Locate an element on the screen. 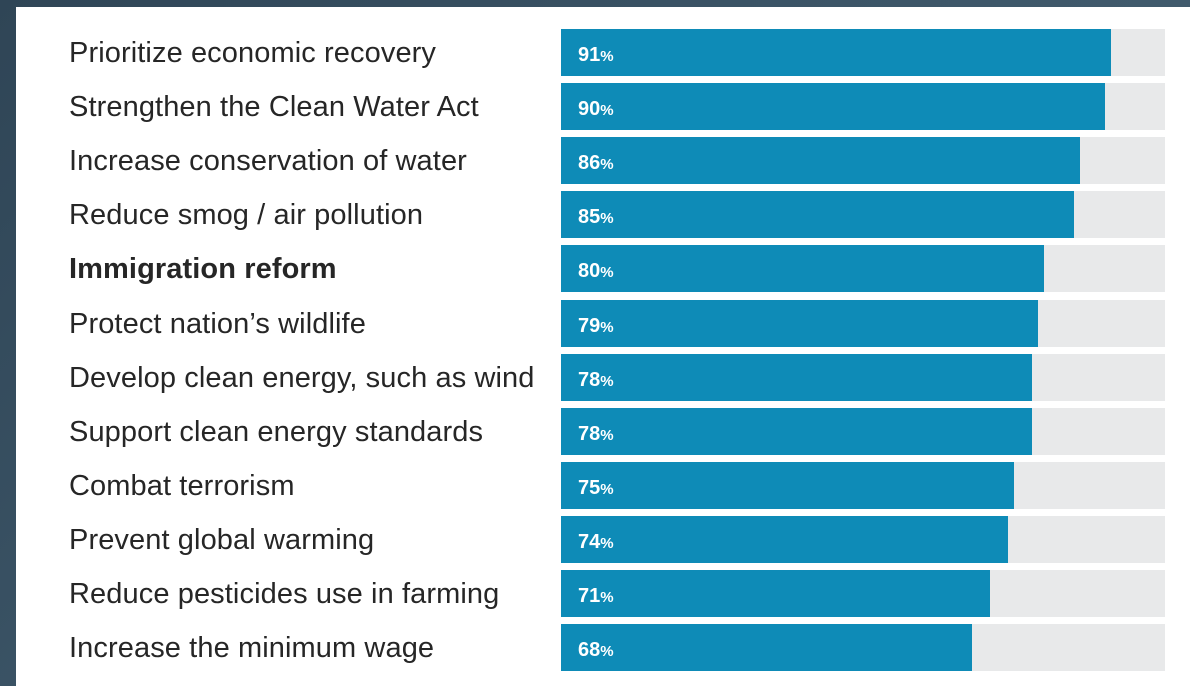 This screenshot has width=1190, height=686. data-label: 75% is located at coordinates (596, 485).